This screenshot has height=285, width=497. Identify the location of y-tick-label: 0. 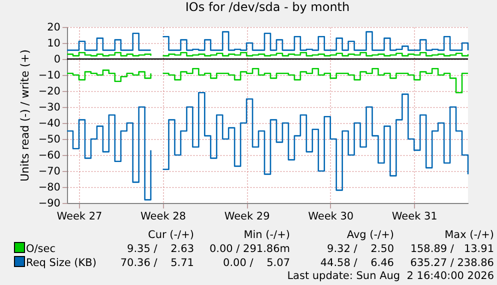
(57, 60).